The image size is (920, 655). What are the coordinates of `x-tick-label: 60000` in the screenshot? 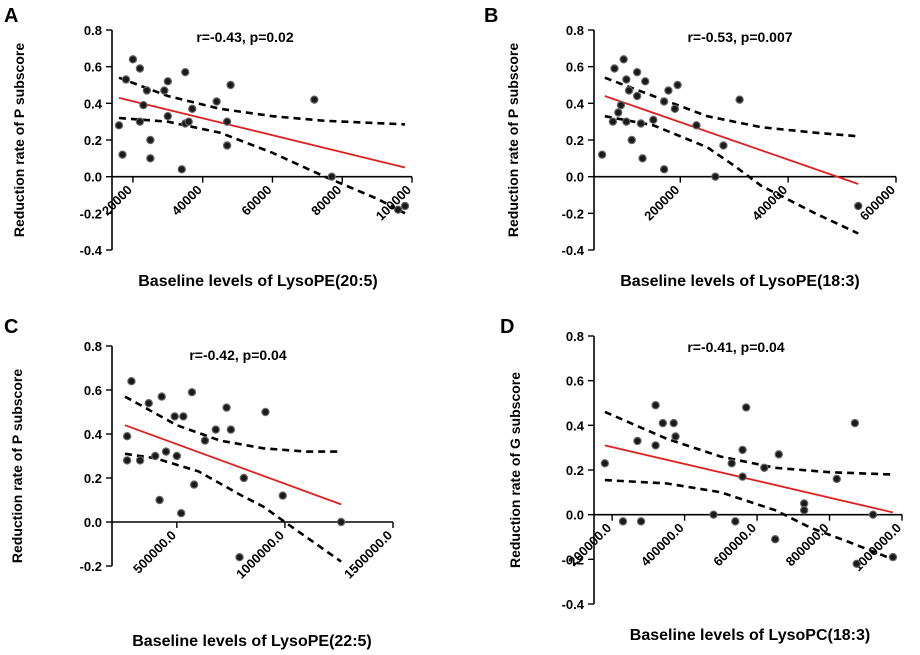 It's located at (256, 200).